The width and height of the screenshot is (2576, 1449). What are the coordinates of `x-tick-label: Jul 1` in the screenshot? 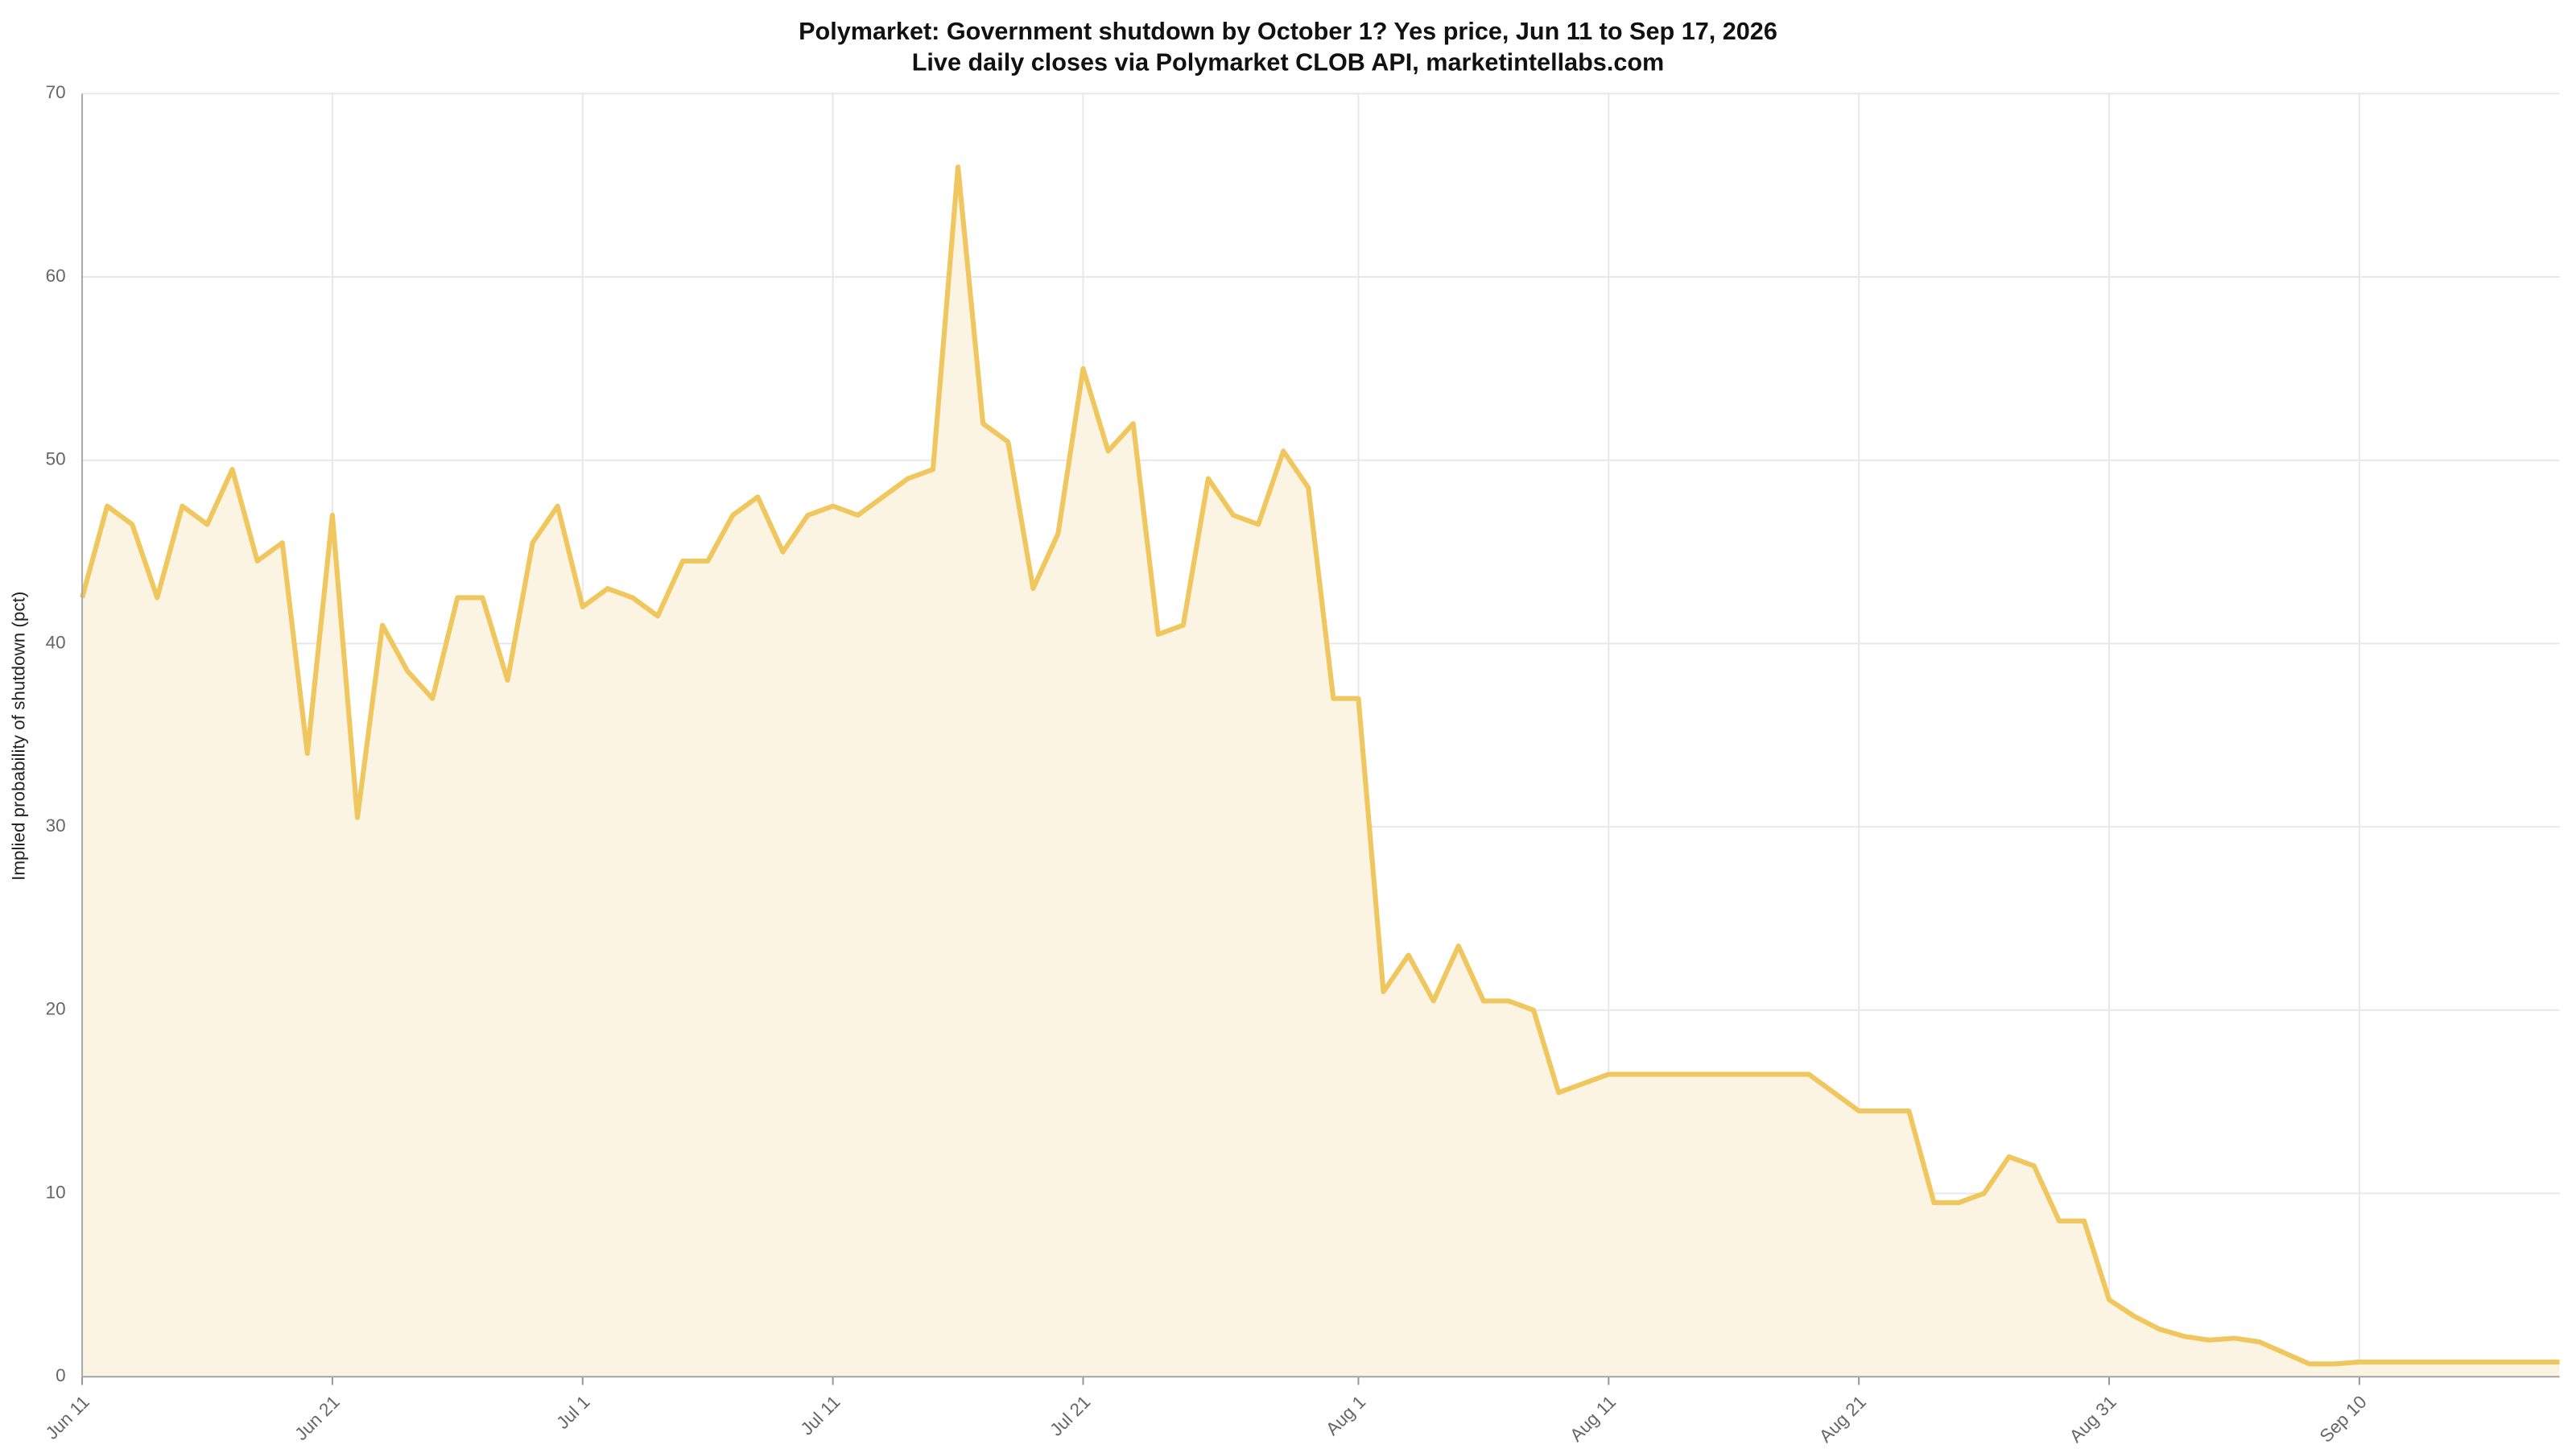 It's located at (572, 1412).